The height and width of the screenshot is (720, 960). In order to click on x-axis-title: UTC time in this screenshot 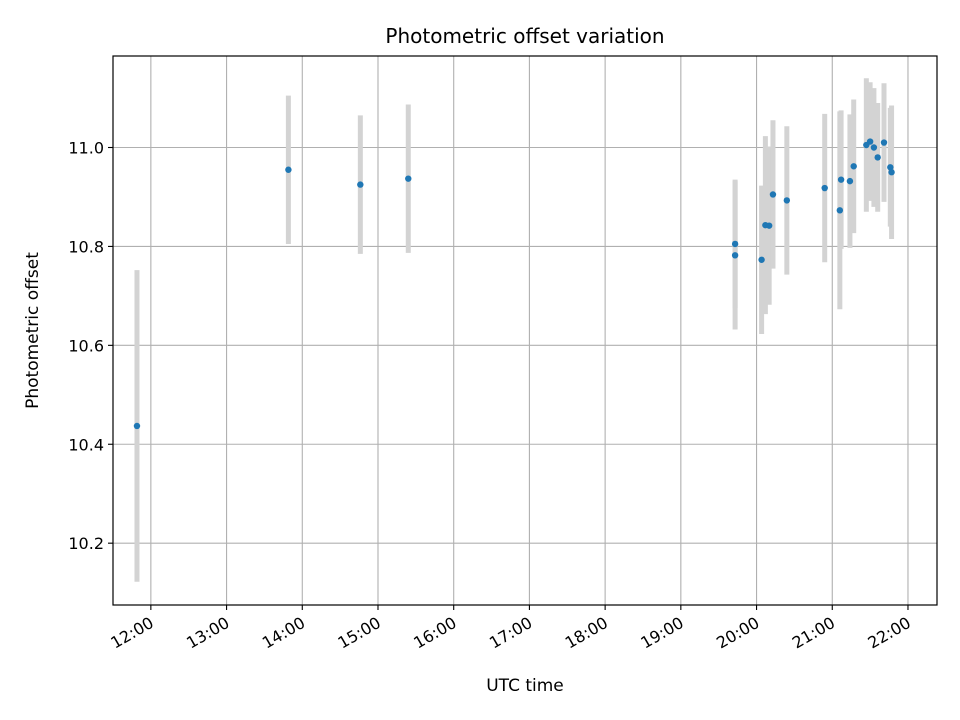, I will do `click(525, 686)`.